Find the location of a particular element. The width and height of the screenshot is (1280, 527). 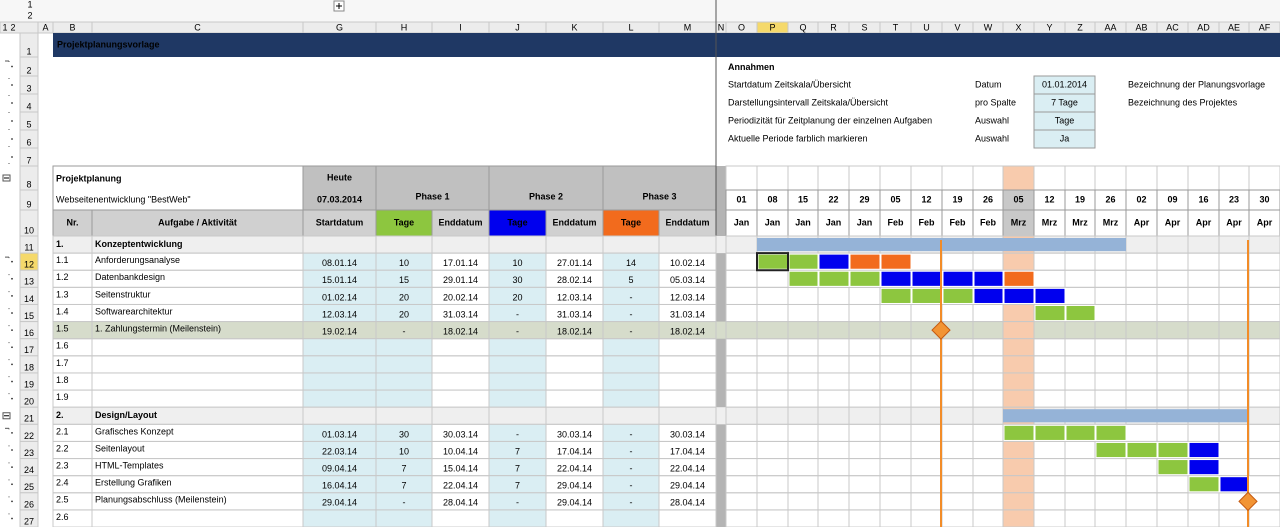

column-letter: AA is located at coordinates (1110, 27).